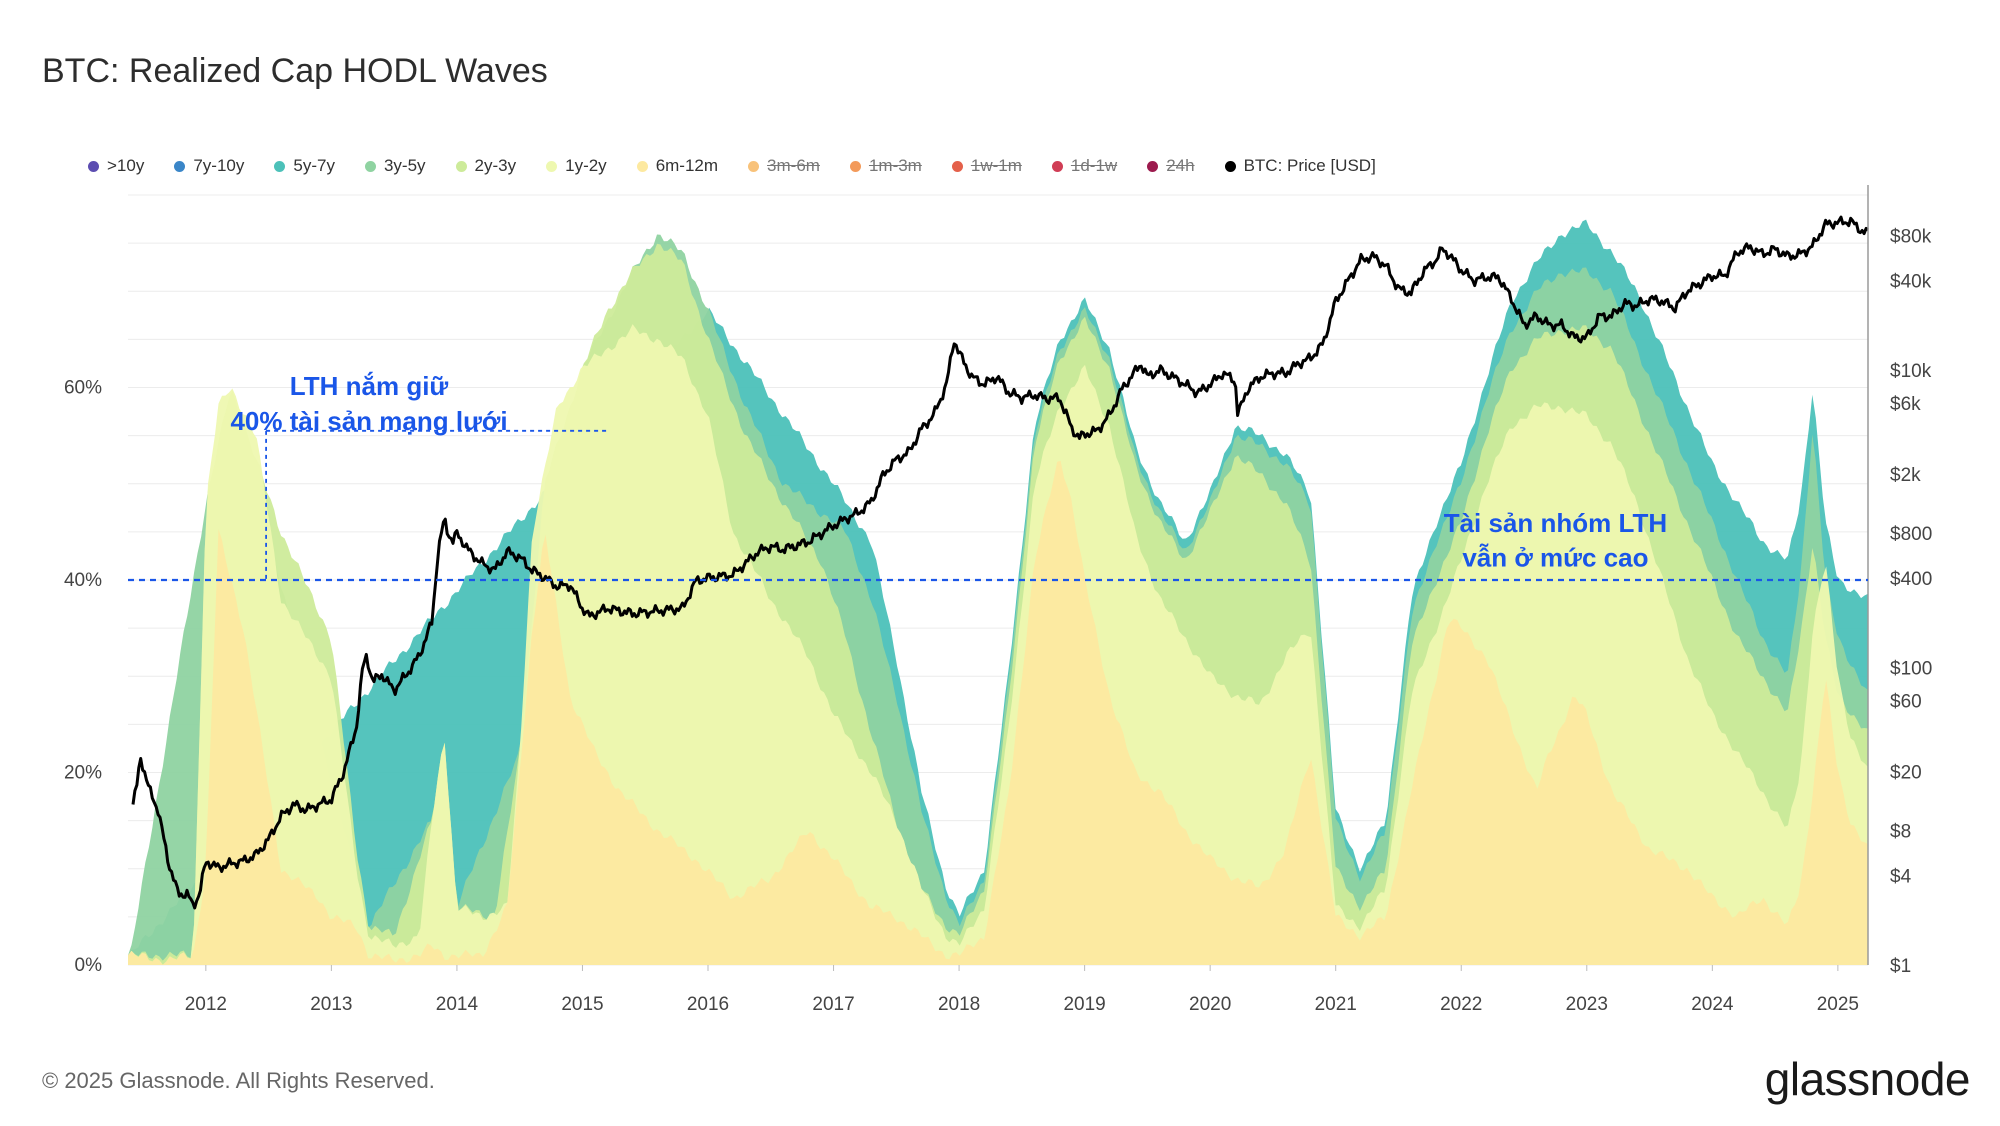 The width and height of the screenshot is (2000, 1126). What do you see at coordinates (959, 1002) in the screenshot?
I see `x-tick-label: 2018` at bounding box center [959, 1002].